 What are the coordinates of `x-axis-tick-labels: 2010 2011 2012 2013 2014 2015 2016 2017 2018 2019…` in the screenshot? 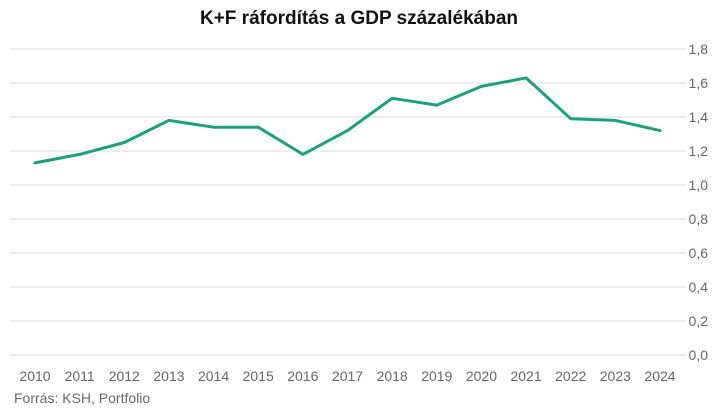 It's located at (347, 376).